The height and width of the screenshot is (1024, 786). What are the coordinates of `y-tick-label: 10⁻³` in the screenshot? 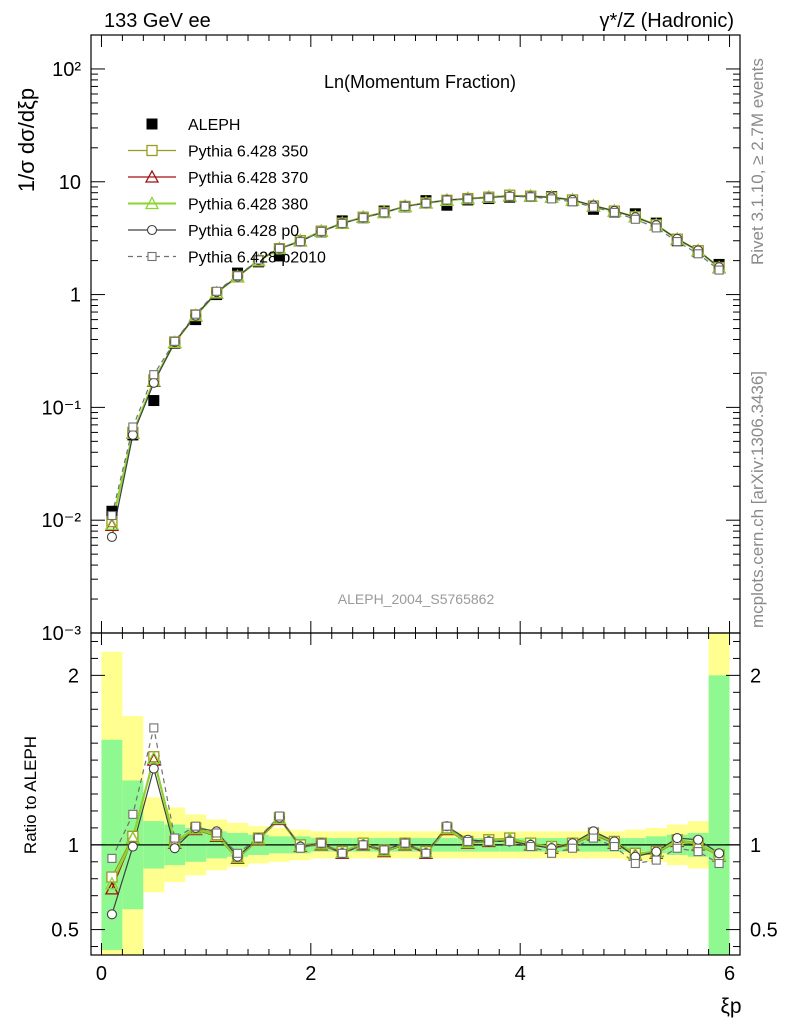 It's located at (62, 634).